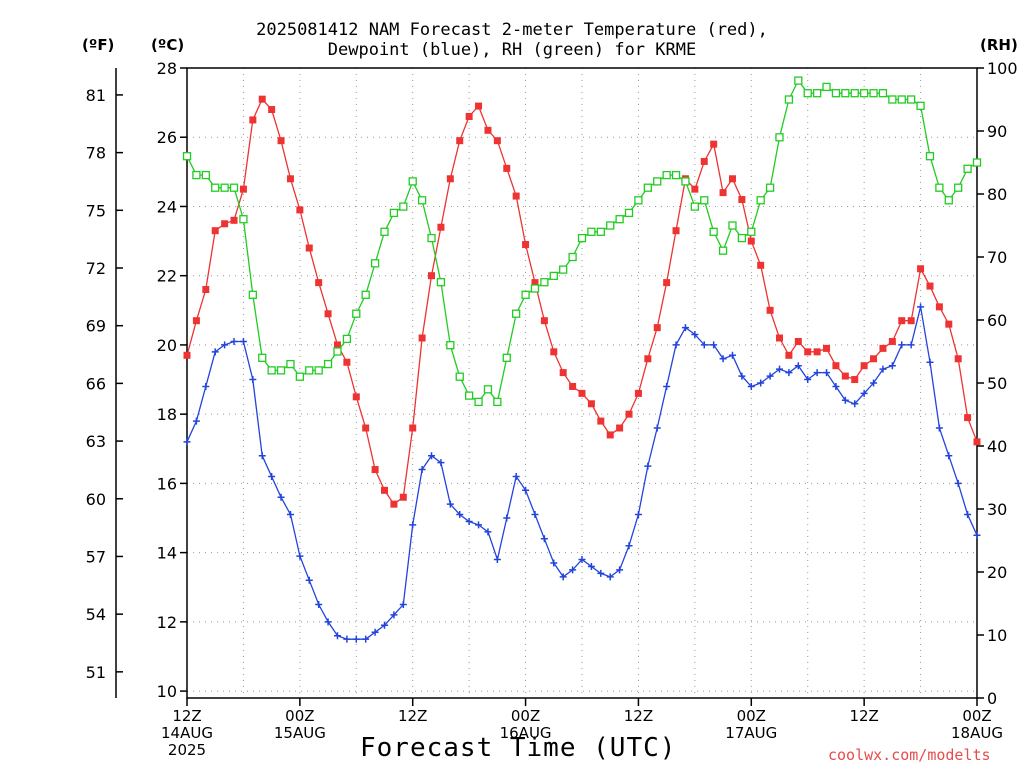 This screenshot has height=768, width=1024. What do you see at coordinates (909, 755) in the screenshot?
I see `credit-link: coolwx.com/modelts` at bounding box center [909, 755].